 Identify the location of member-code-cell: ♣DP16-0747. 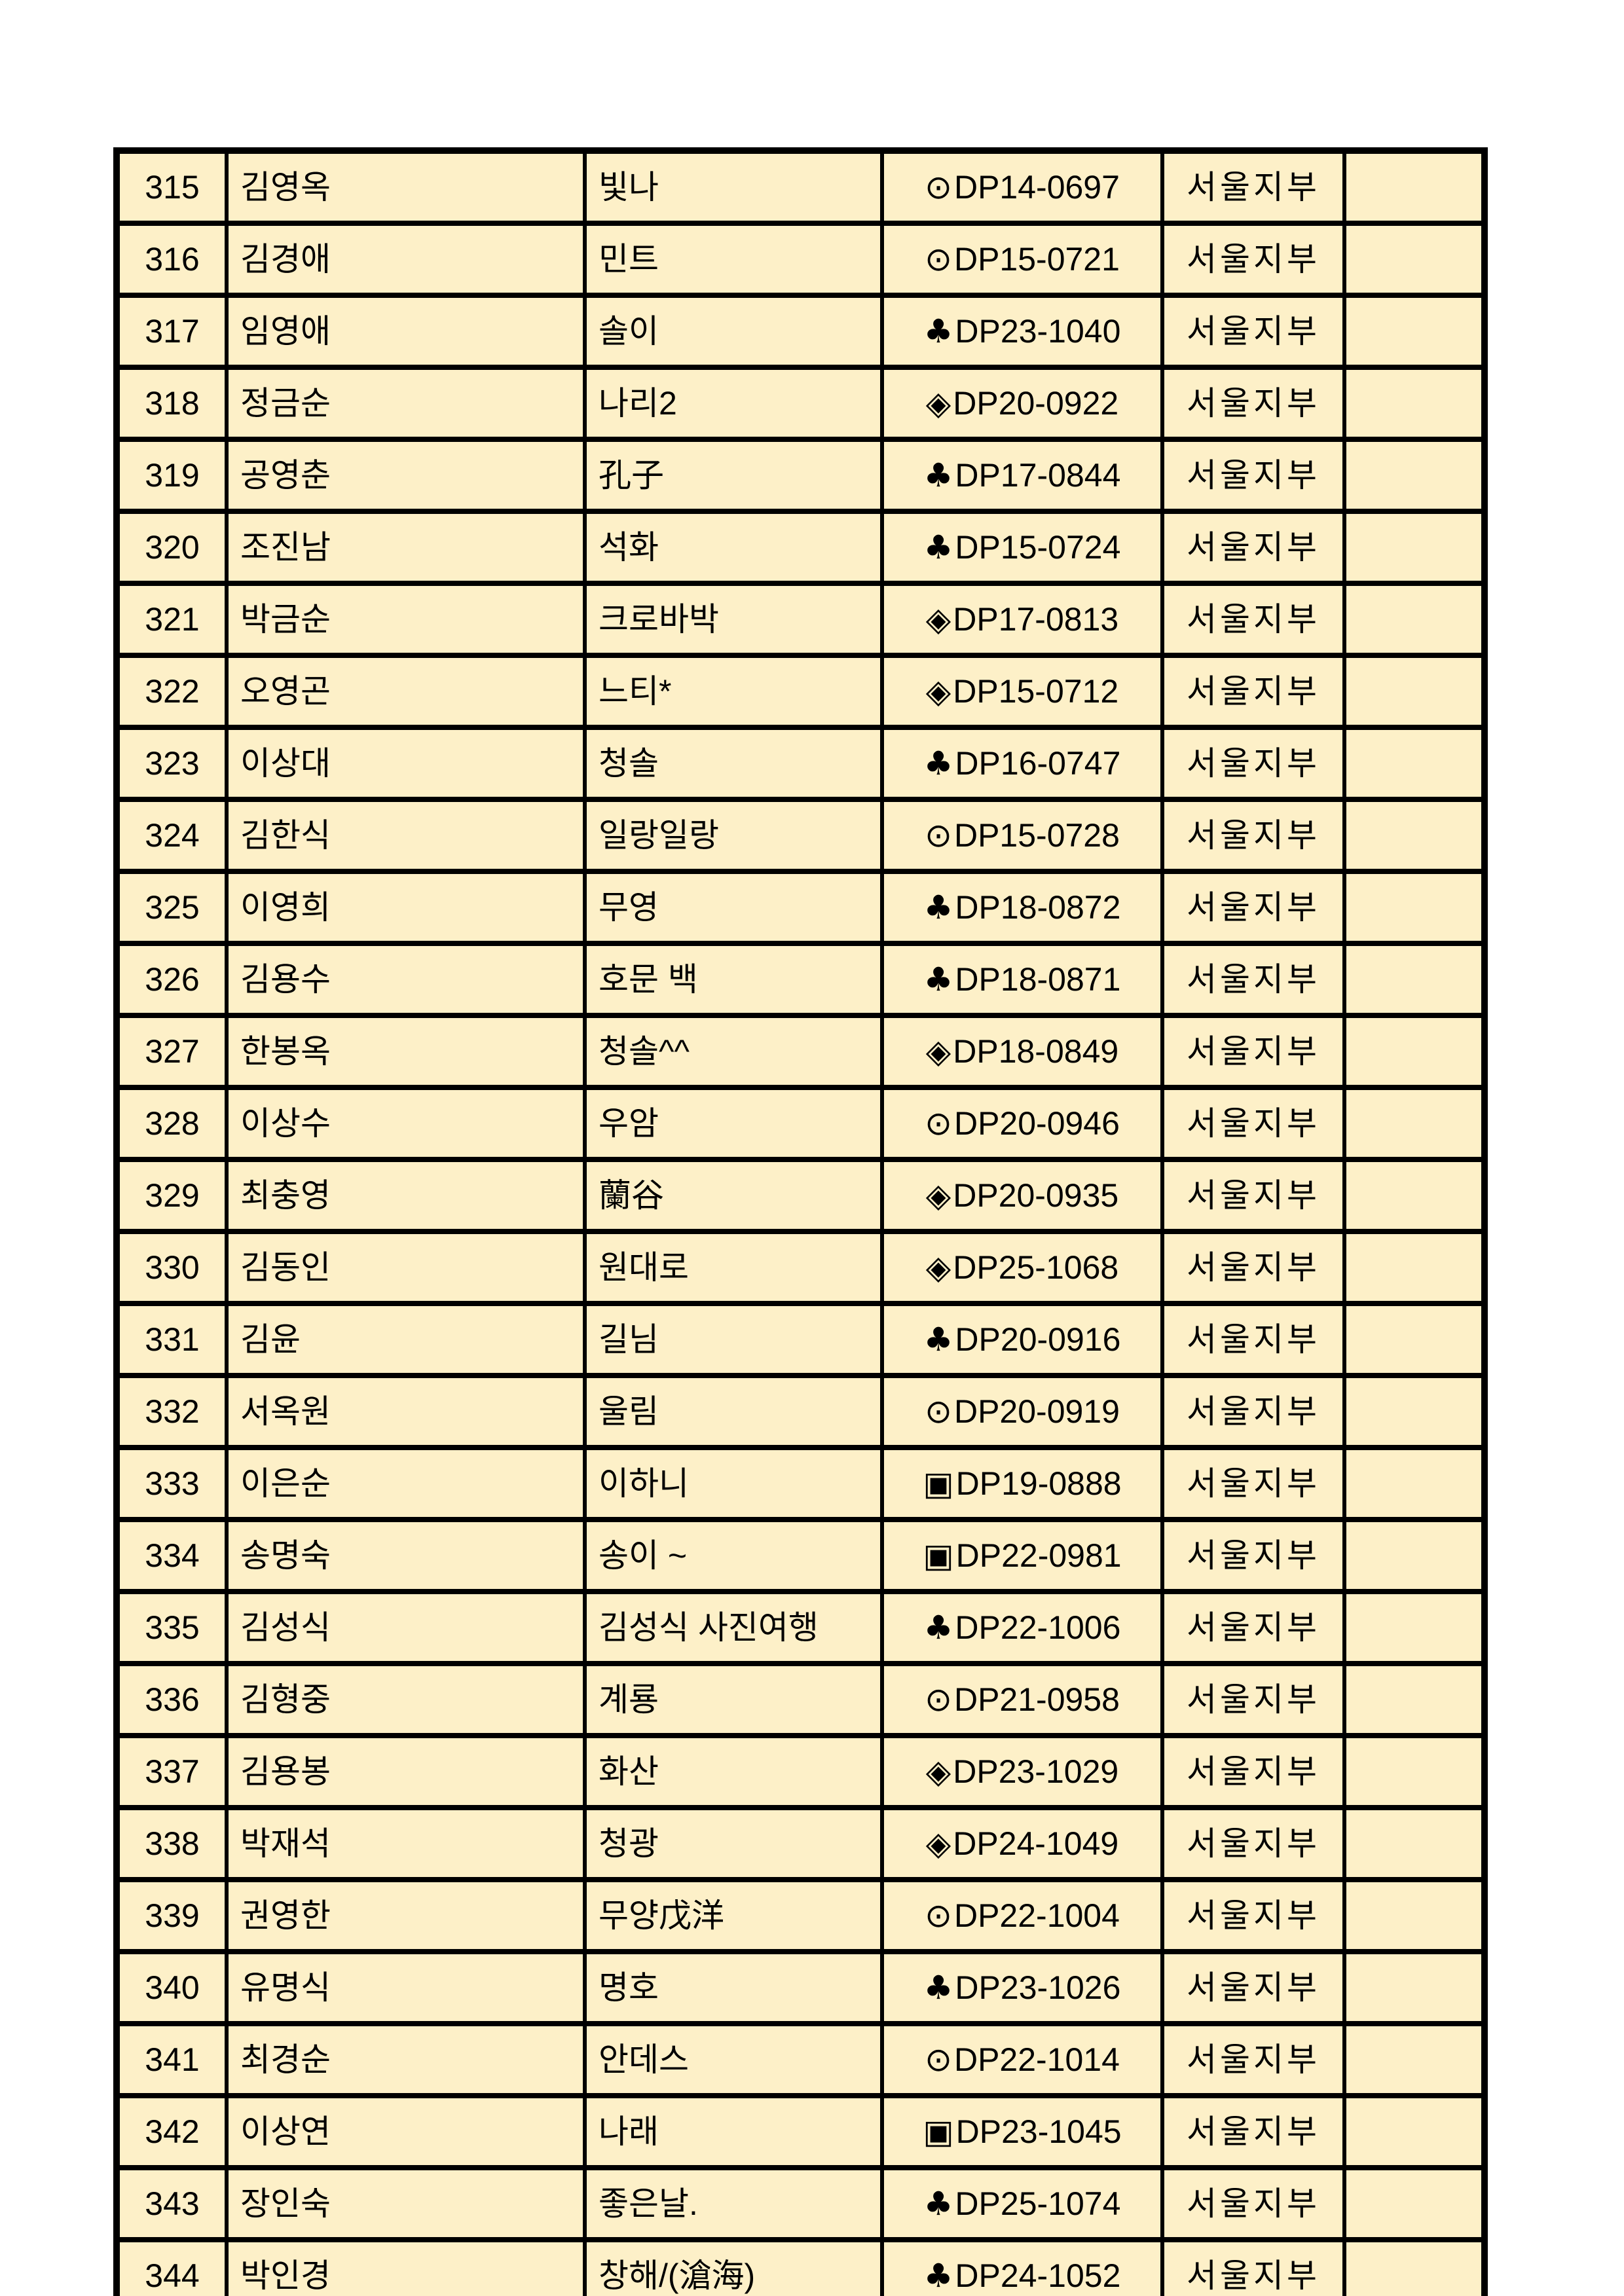
(1022, 763).